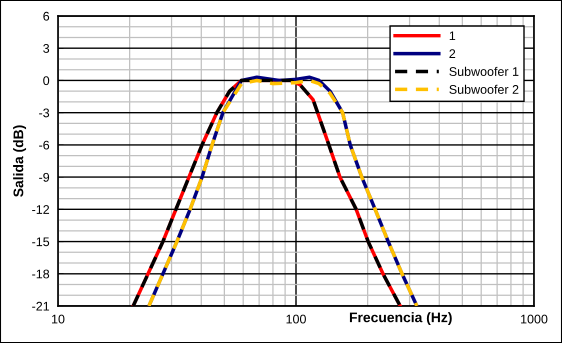 This screenshot has width=562, height=343. What do you see at coordinates (41, 209) in the screenshot?
I see `y-tick-label: -12` at bounding box center [41, 209].